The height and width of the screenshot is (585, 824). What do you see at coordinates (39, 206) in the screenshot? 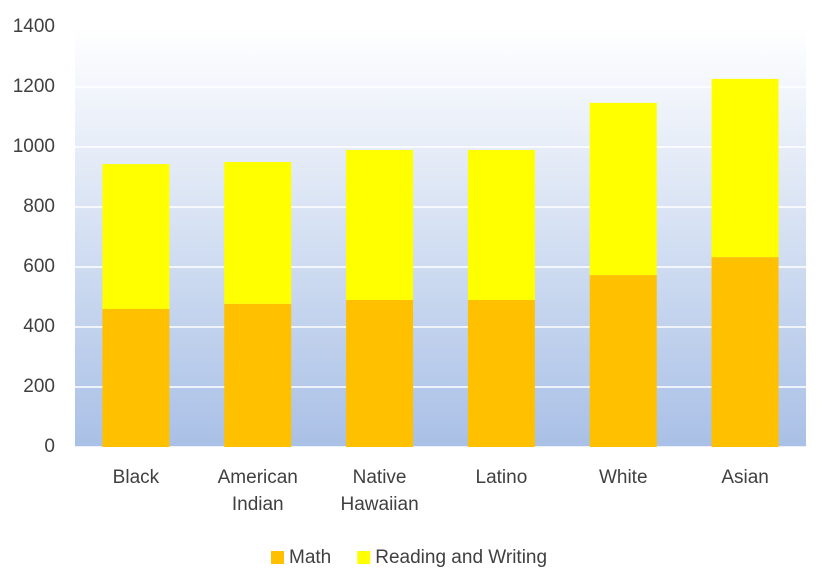
I see `y-tick-label: 800` at bounding box center [39, 206].